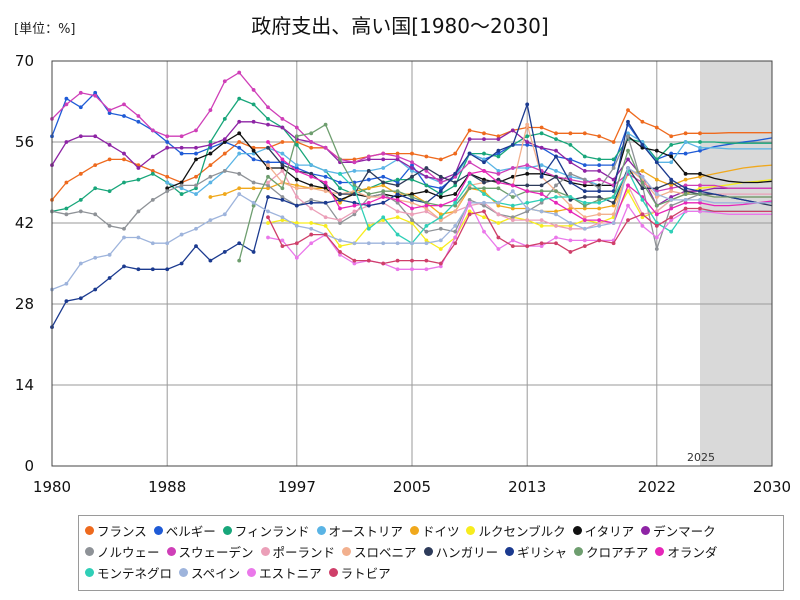  I want to click on legend-item: スウェーデン, so click(210, 551).